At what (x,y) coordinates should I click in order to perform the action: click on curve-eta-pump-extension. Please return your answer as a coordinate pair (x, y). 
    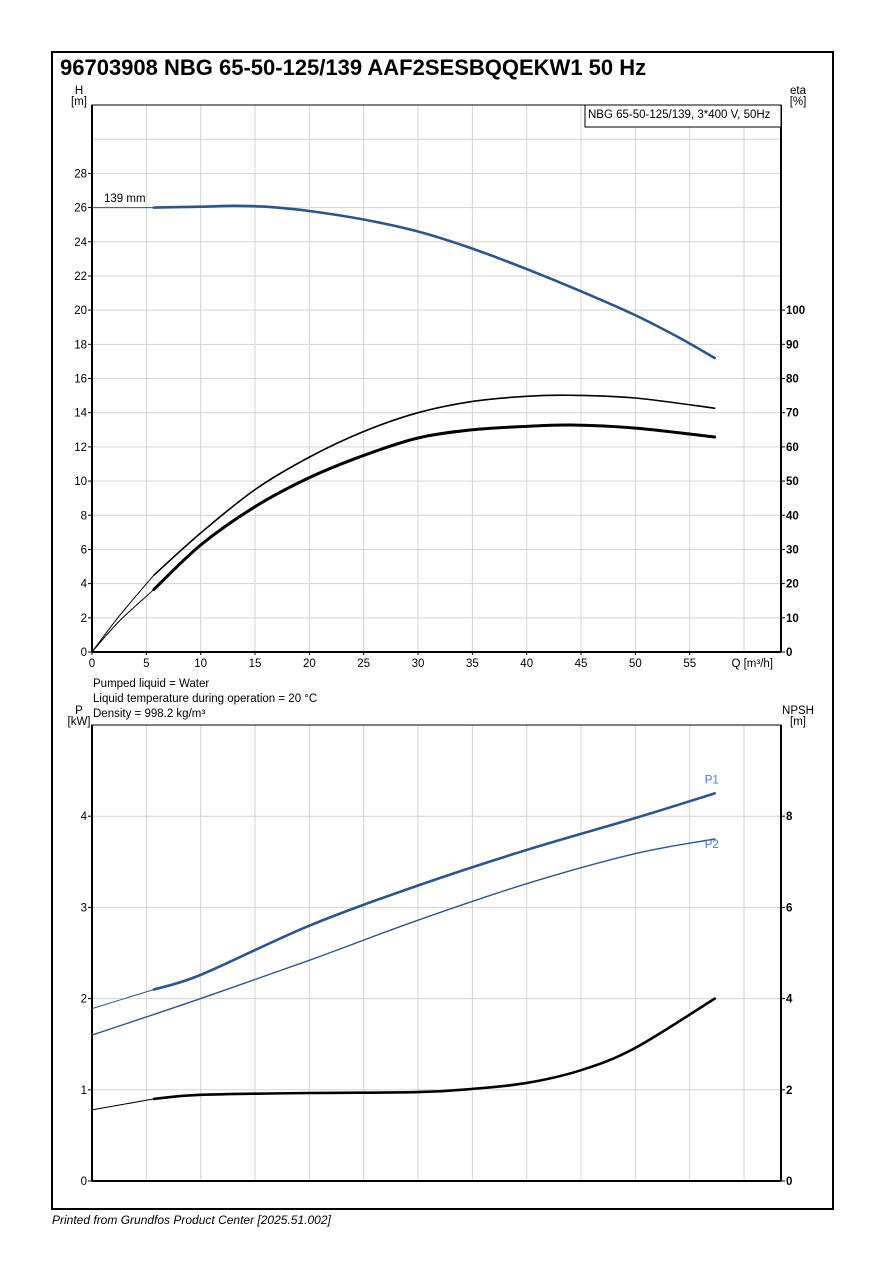
    Looking at the image, I should click on (123, 613).